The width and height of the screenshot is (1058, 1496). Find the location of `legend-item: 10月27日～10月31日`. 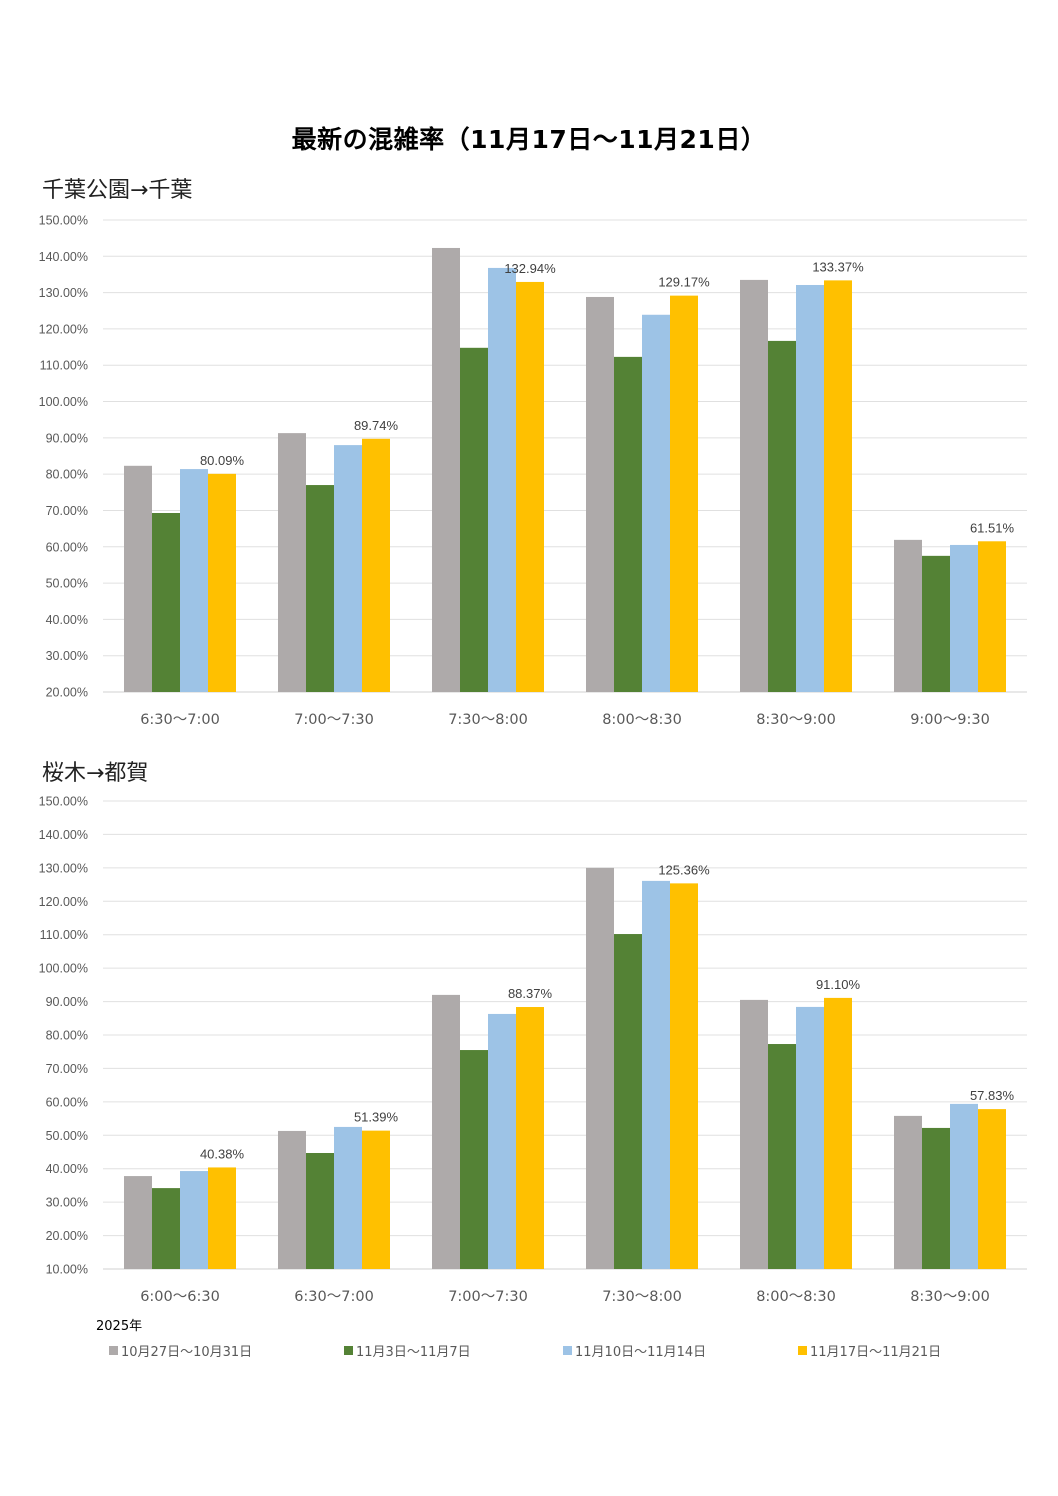

legend-item: 10月27日～10月31日 is located at coordinates (180, 1350).